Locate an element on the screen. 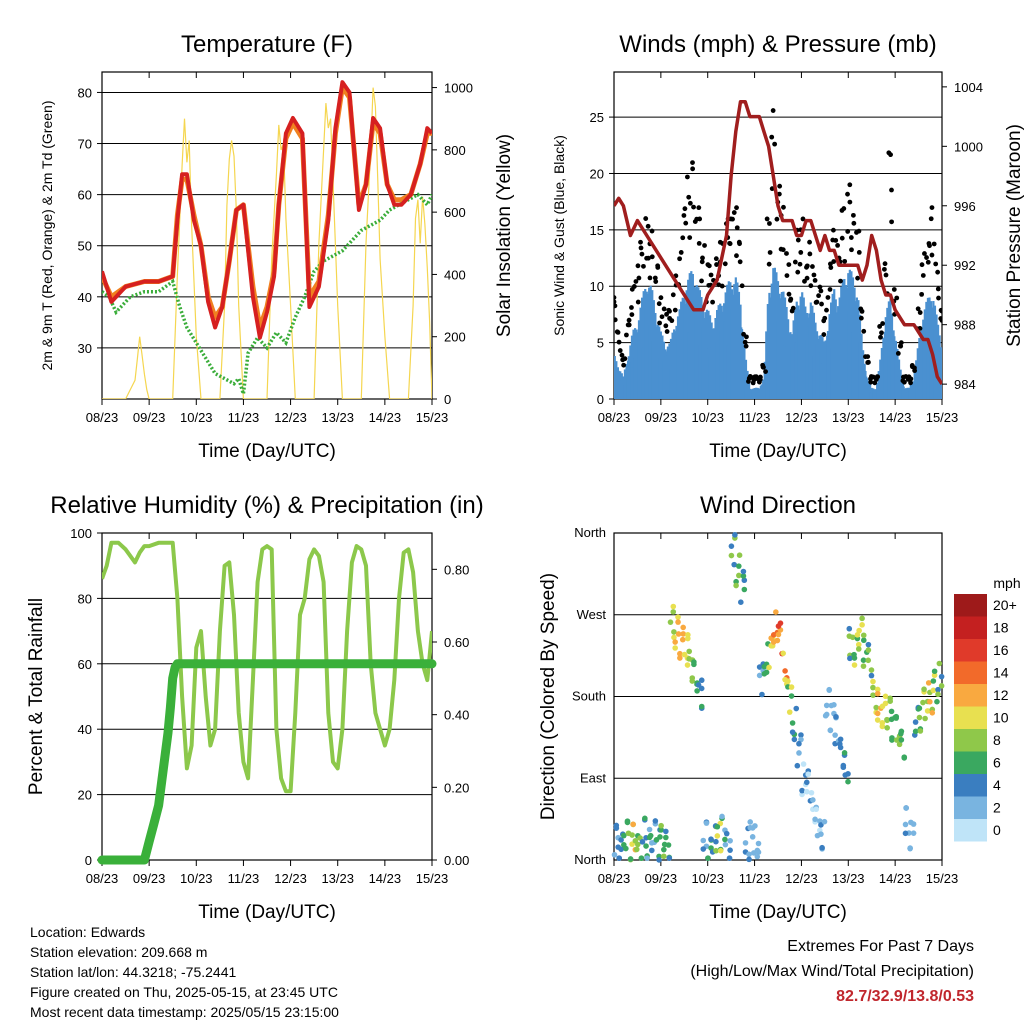 This screenshot has width=1024, height=1024. y-tick-label-right: 988 is located at coordinates (965, 325).